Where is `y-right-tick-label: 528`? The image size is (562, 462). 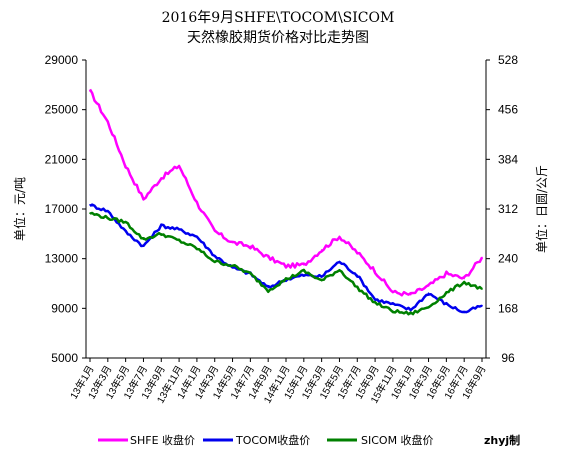 y-right-tick-label: 528 is located at coordinates (508, 60).